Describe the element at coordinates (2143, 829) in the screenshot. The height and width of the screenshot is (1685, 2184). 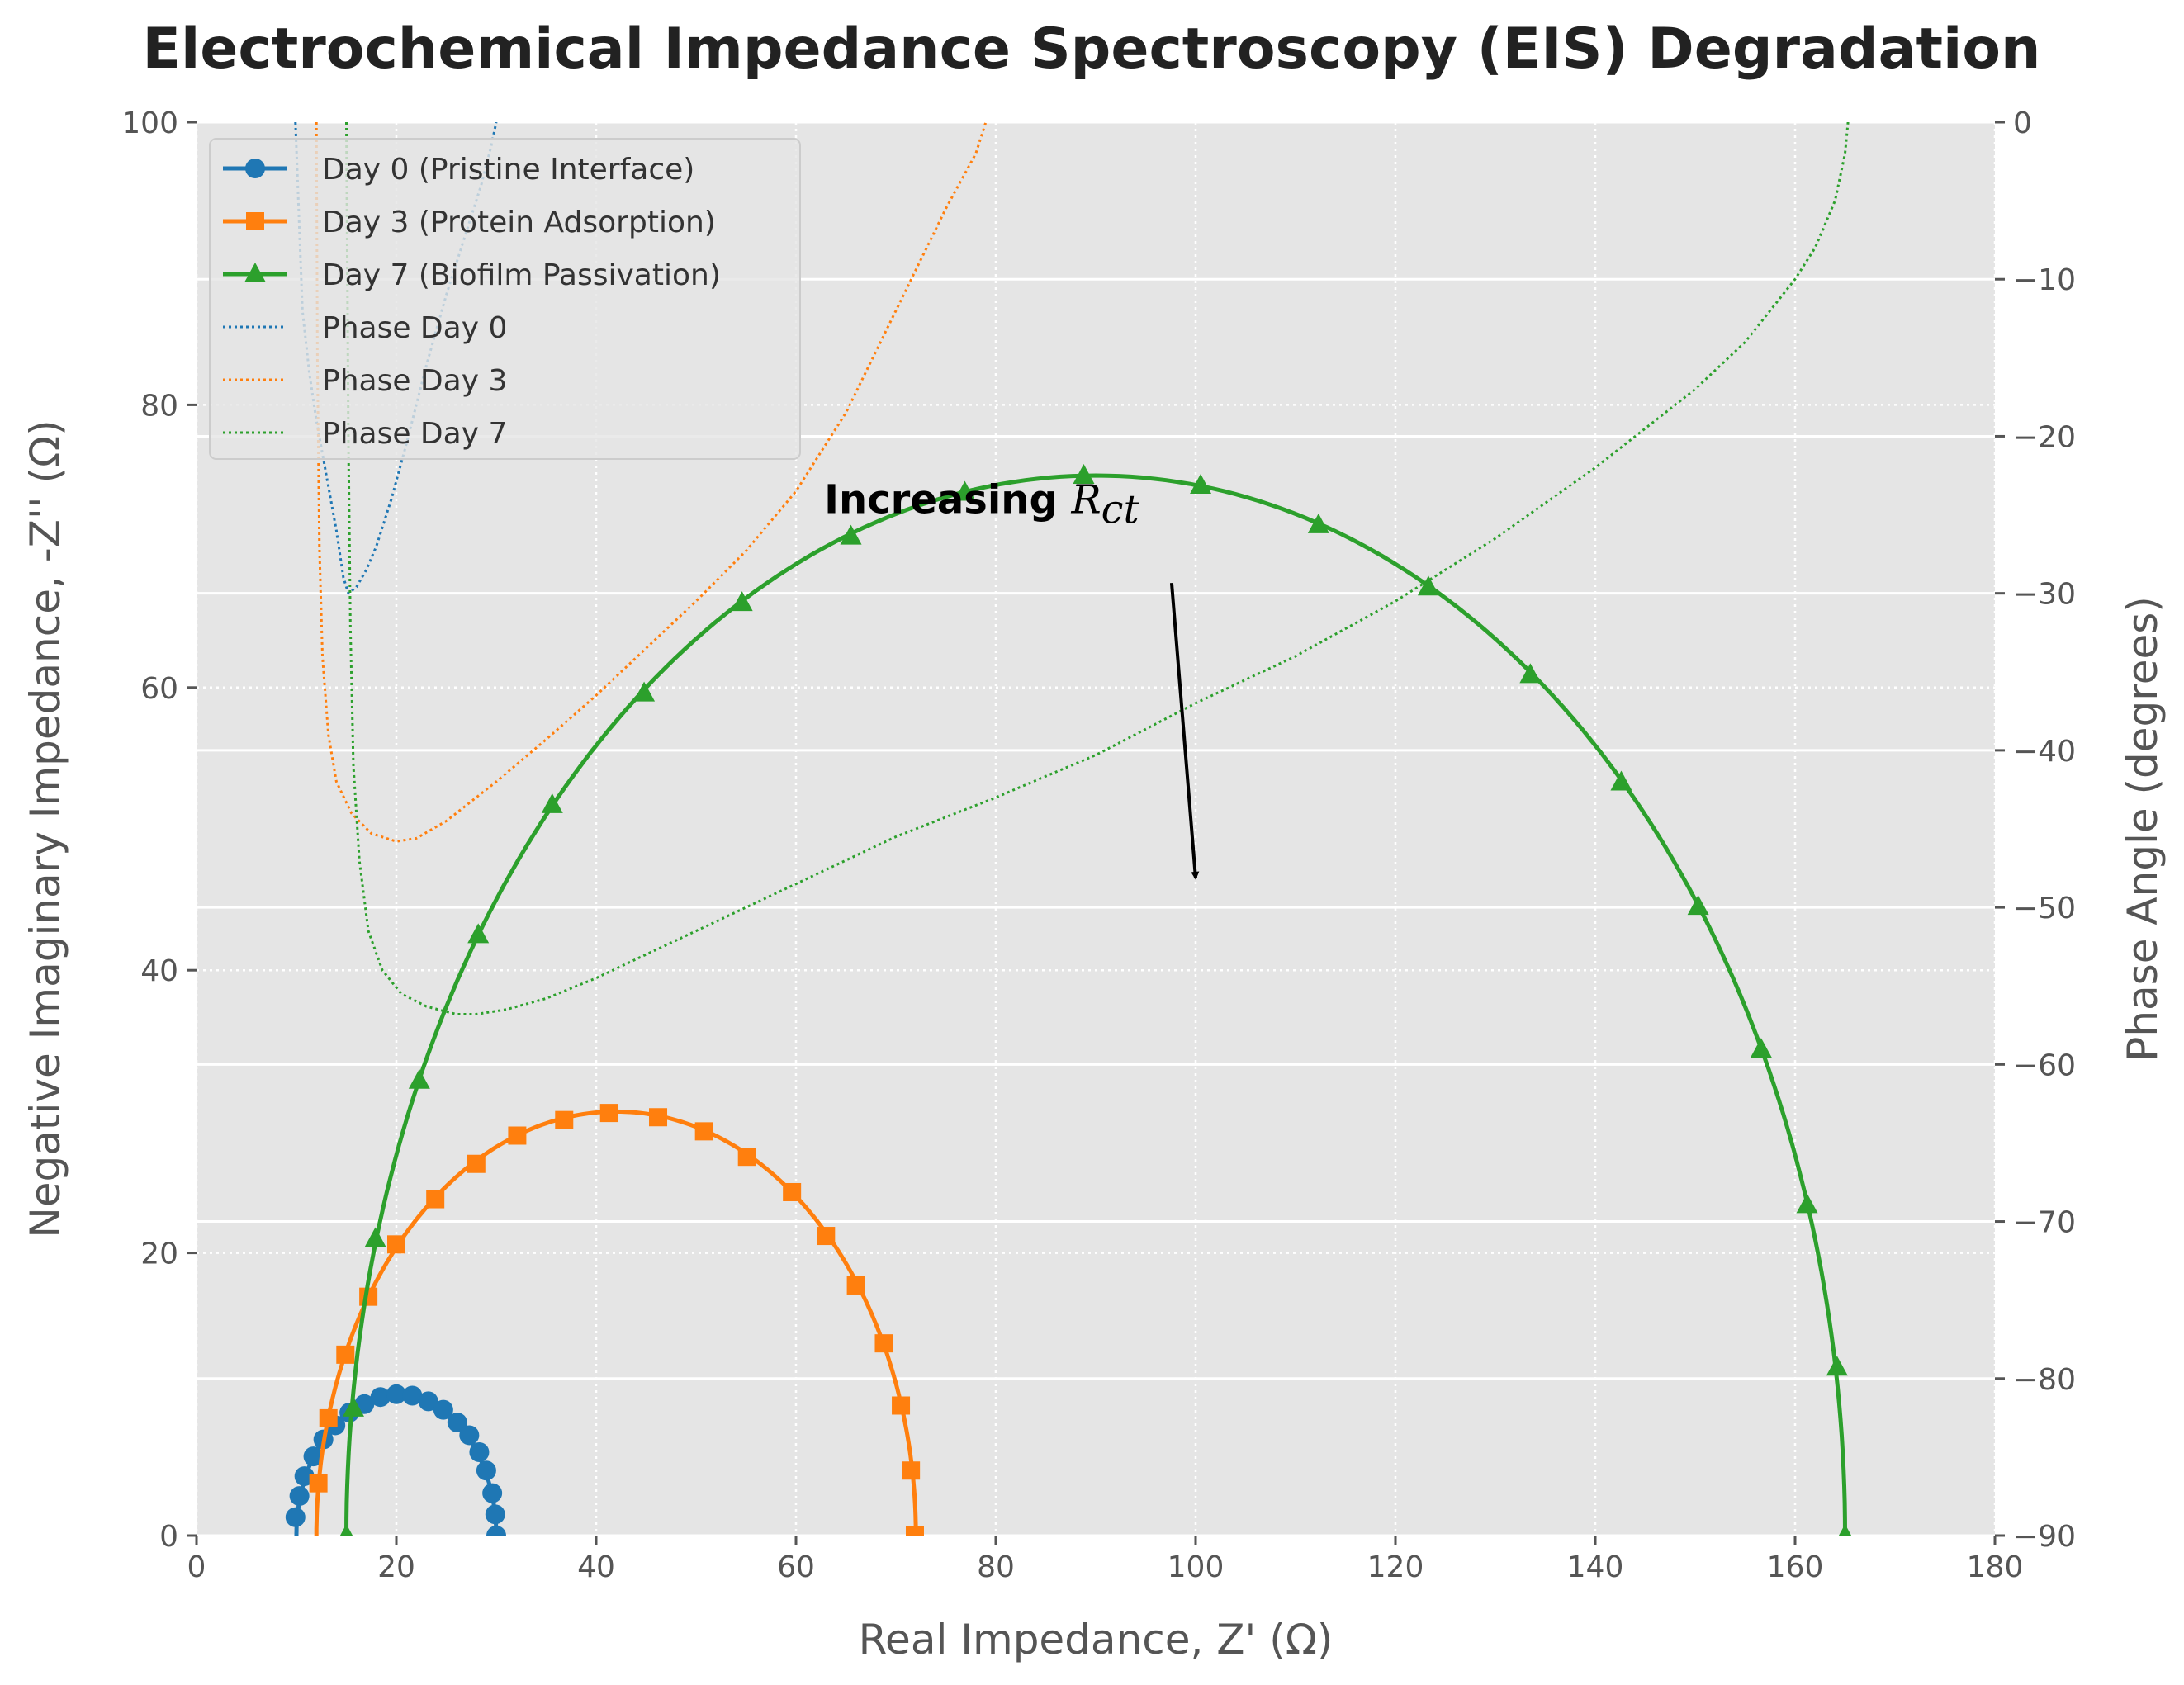
I see `y2-axis-label: Phase Angle (degrees)` at that location.